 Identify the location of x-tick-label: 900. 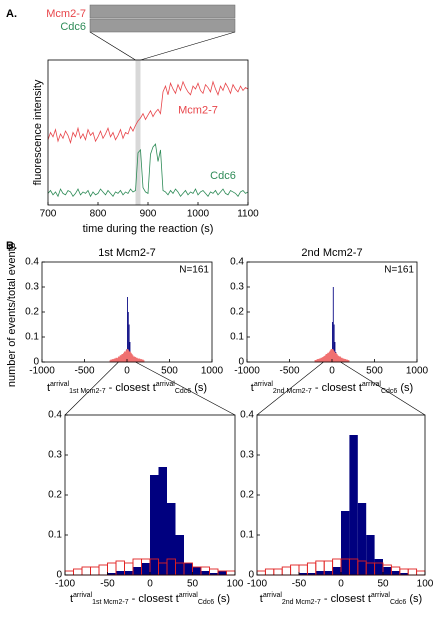
(148, 214).